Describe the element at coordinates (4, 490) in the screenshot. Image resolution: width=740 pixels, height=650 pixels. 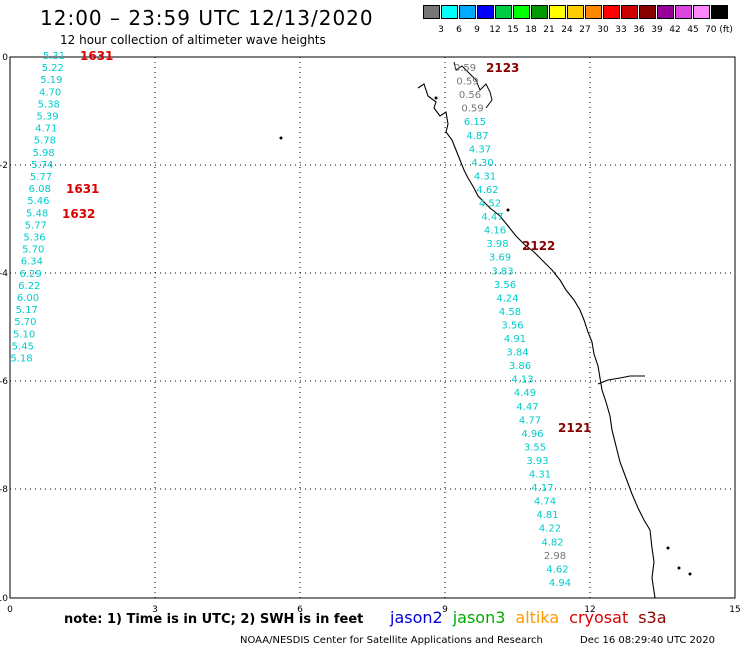
I see `y-tick-label: -8` at that location.